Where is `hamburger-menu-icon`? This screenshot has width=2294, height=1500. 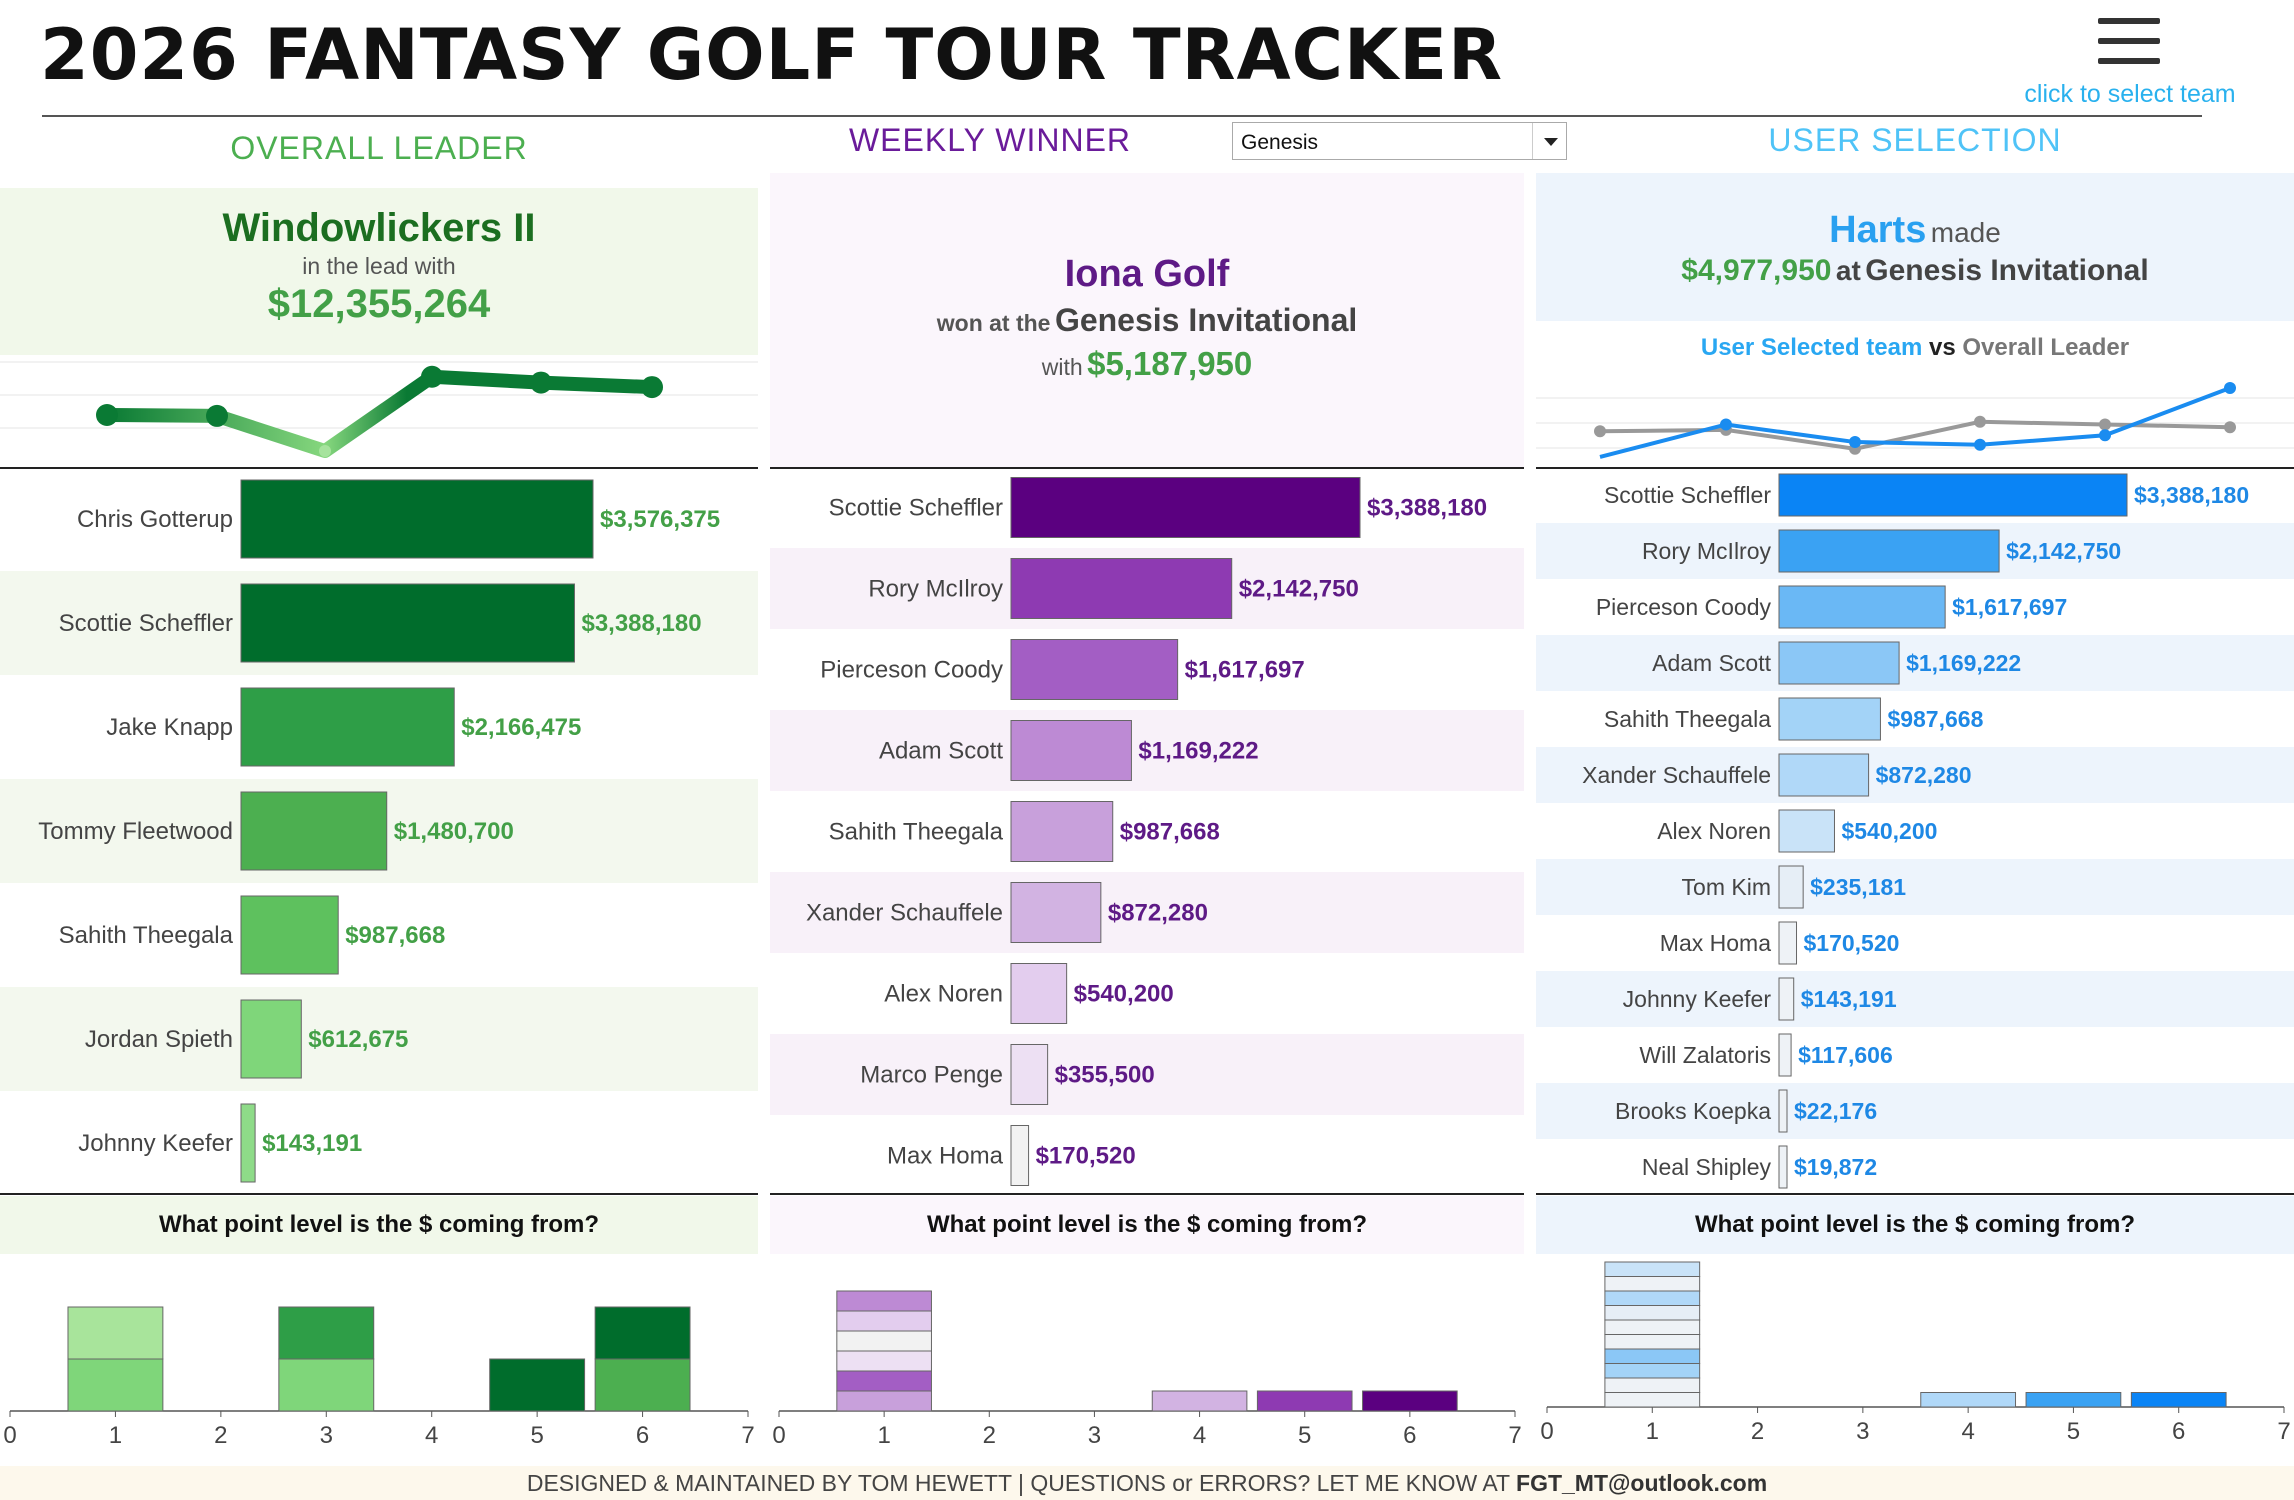 hamburger-menu-icon is located at coordinates (2130, 43).